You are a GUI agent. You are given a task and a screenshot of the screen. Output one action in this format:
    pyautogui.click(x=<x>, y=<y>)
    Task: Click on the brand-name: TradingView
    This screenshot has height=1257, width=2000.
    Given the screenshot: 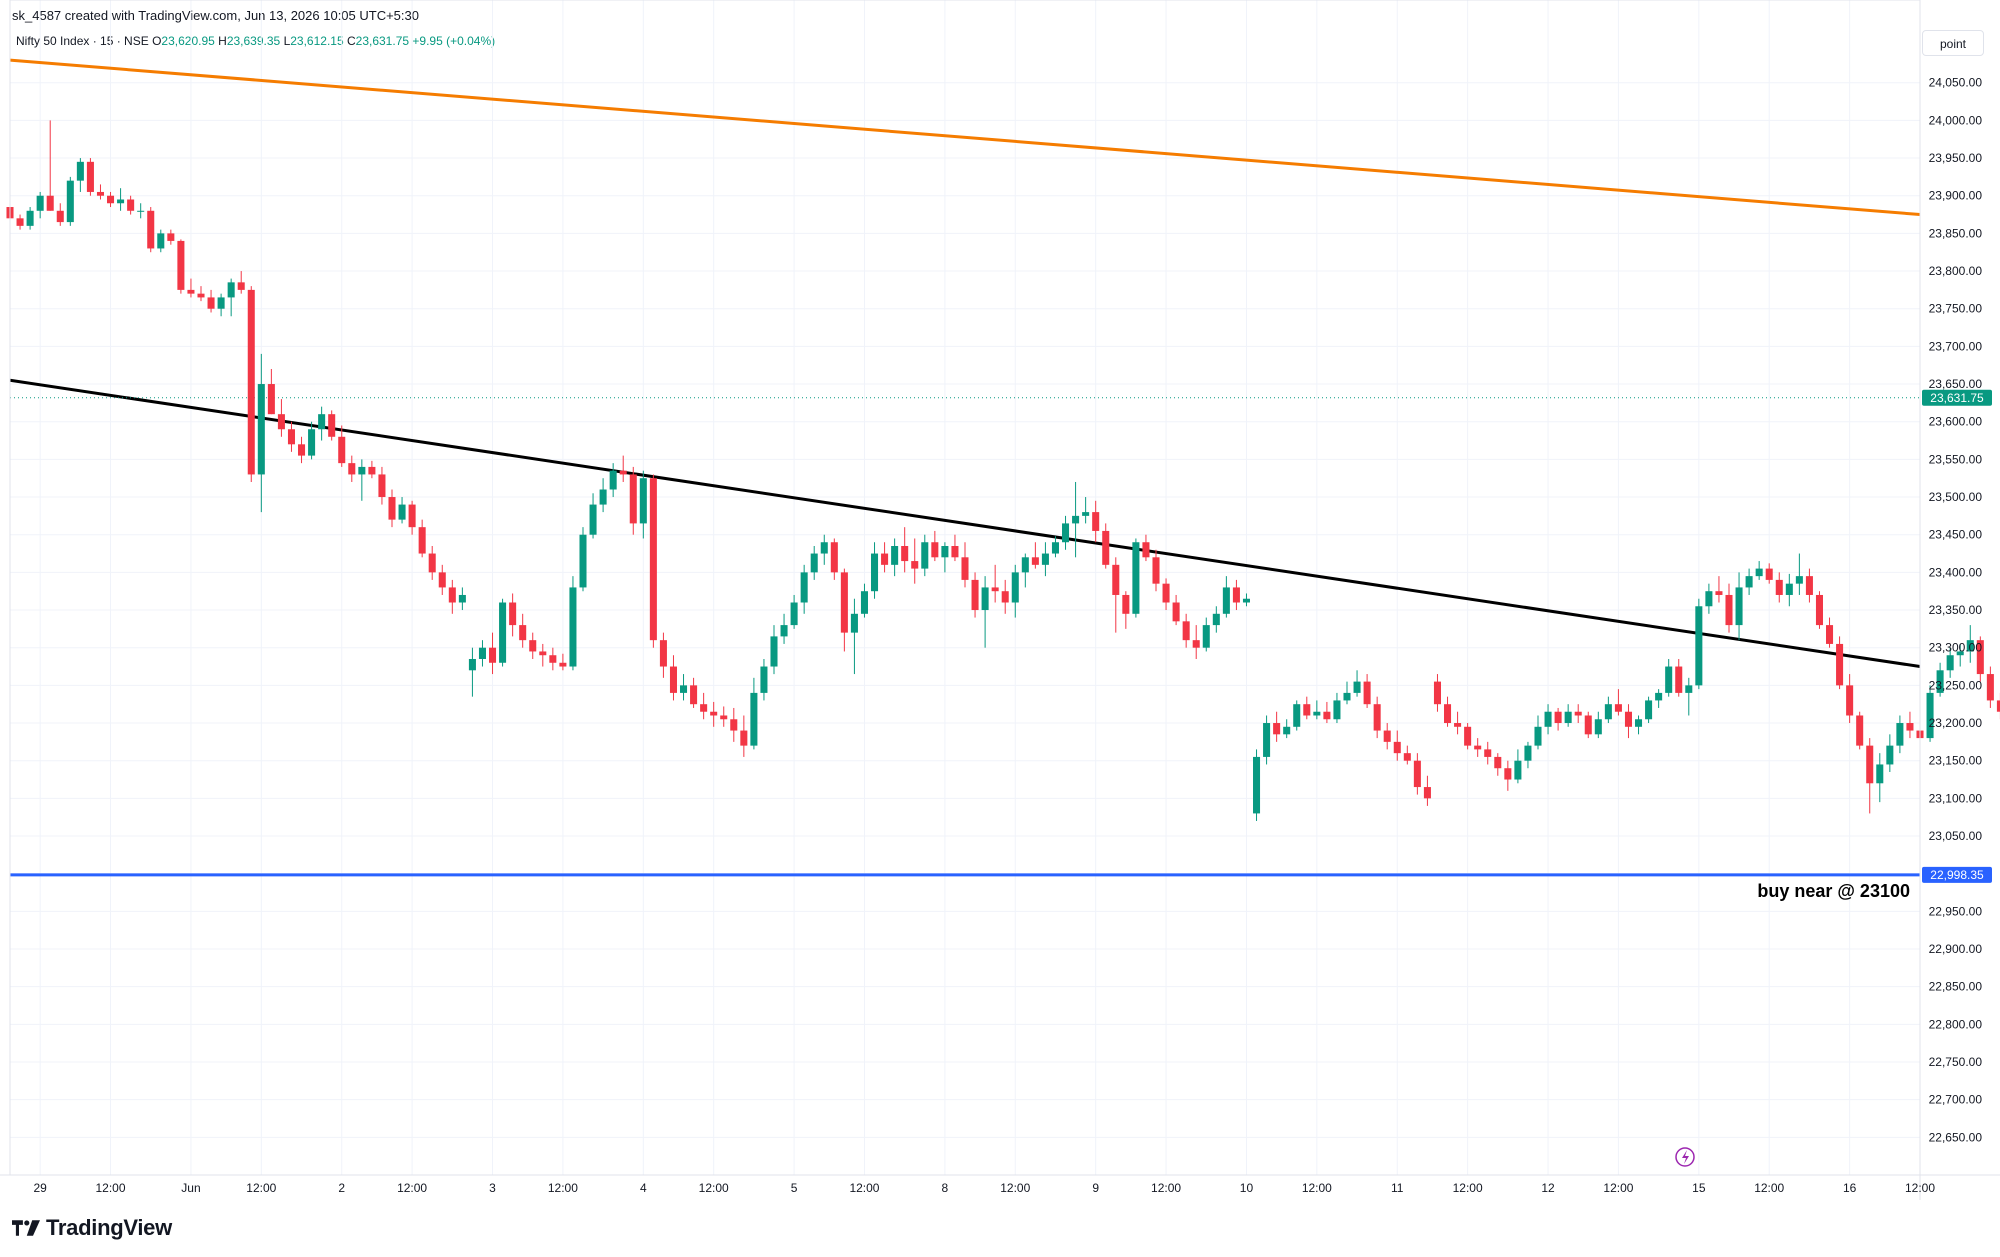 What is the action you would take?
    pyautogui.click(x=109, y=1227)
    